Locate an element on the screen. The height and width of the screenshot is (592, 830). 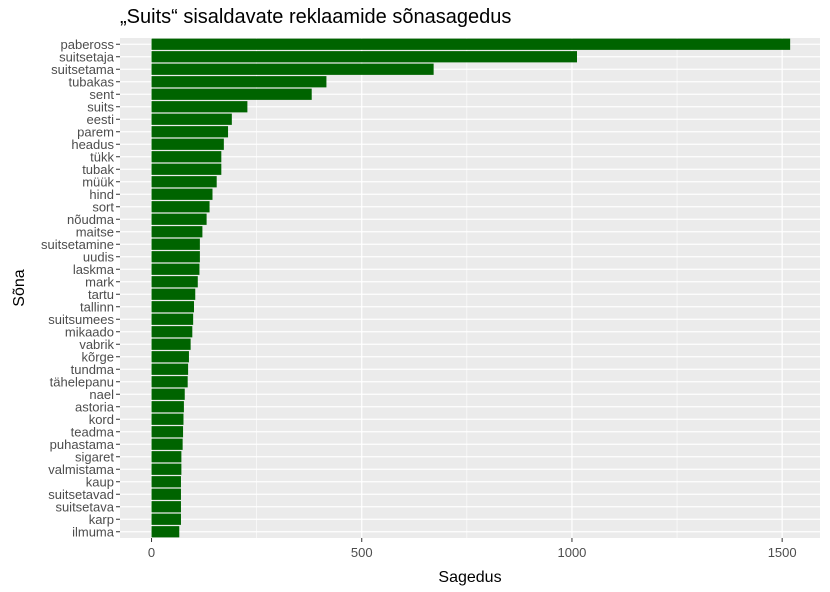
y-tick-label: puhastama is located at coordinates (82, 444).